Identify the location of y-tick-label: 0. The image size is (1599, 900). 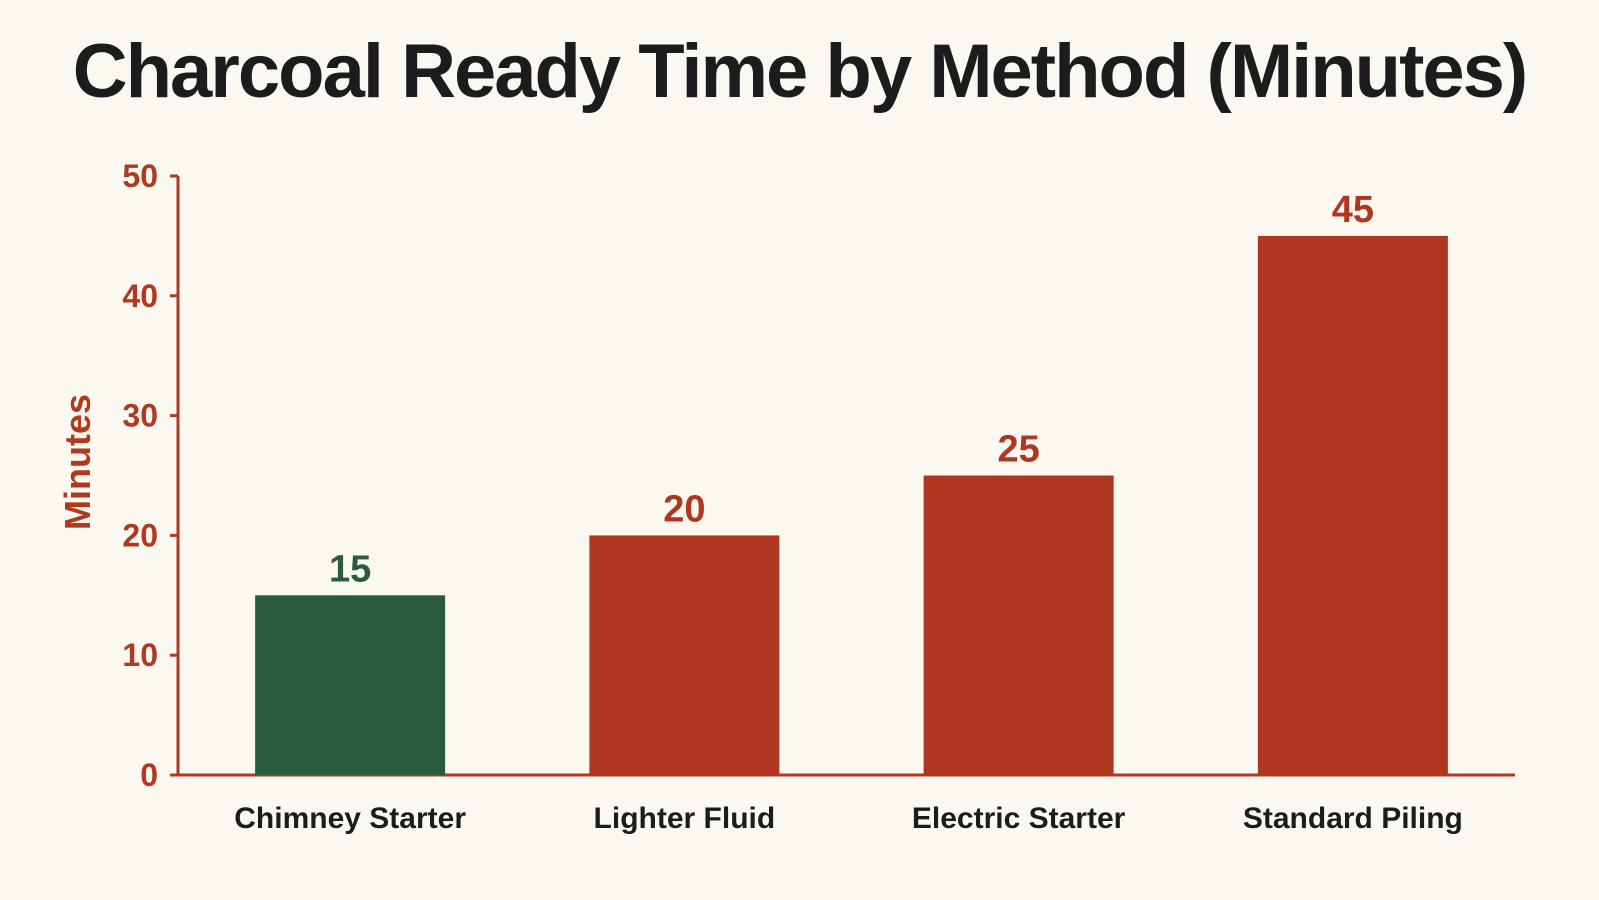
(149, 775).